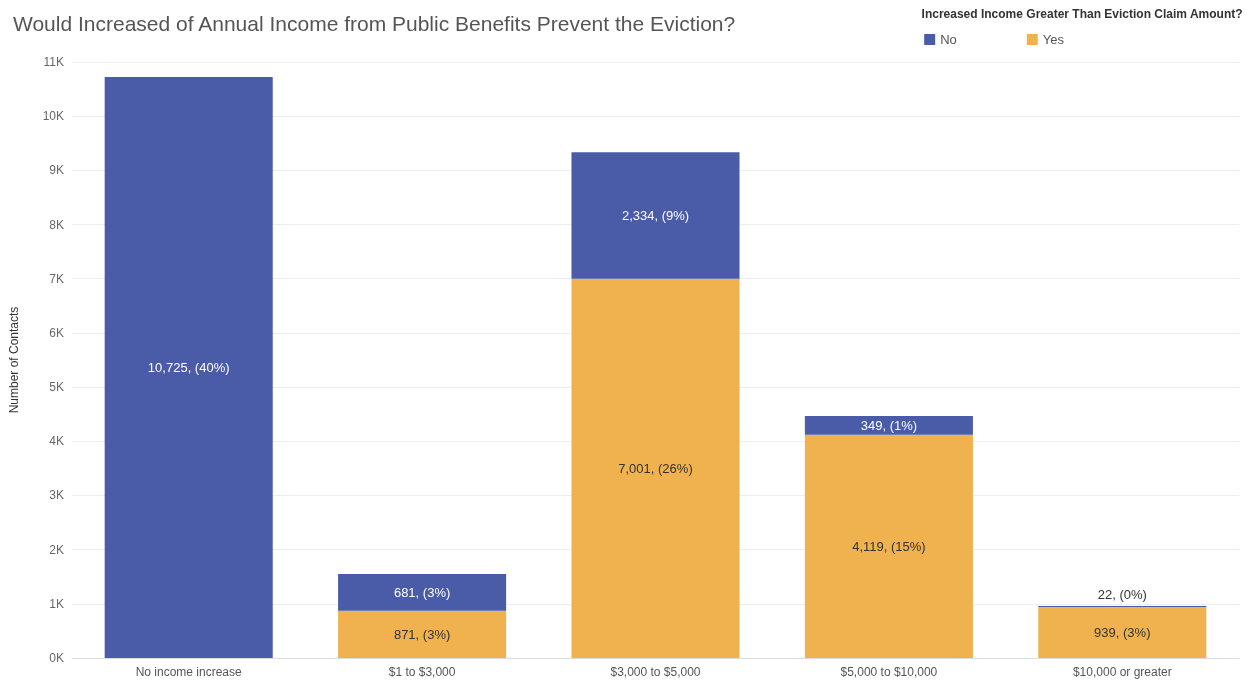  What do you see at coordinates (56, 441) in the screenshot?
I see `y-tick-label: 4K` at bounding box center [56, 441].